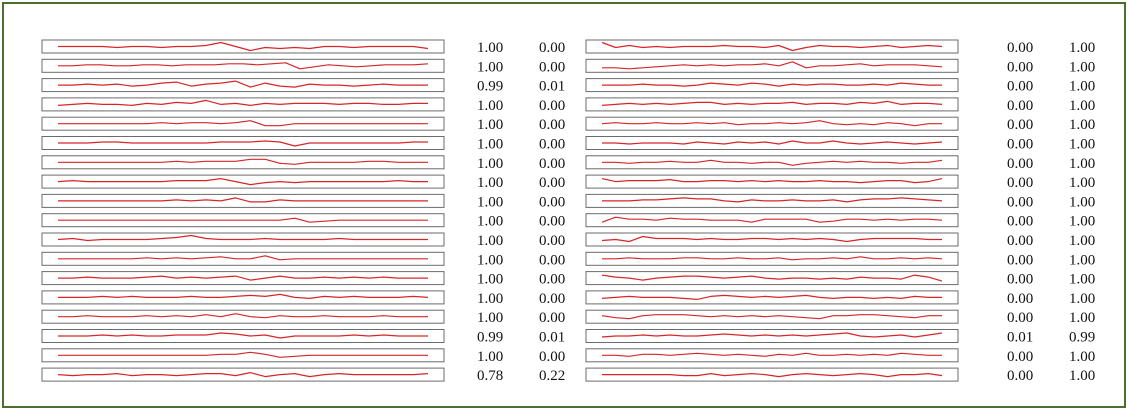 This screenshot has width=1128, height=410. Describe the element at coordinates (1020, 338) in the screenshot. I see `value-label-first: 0.01` at that location.